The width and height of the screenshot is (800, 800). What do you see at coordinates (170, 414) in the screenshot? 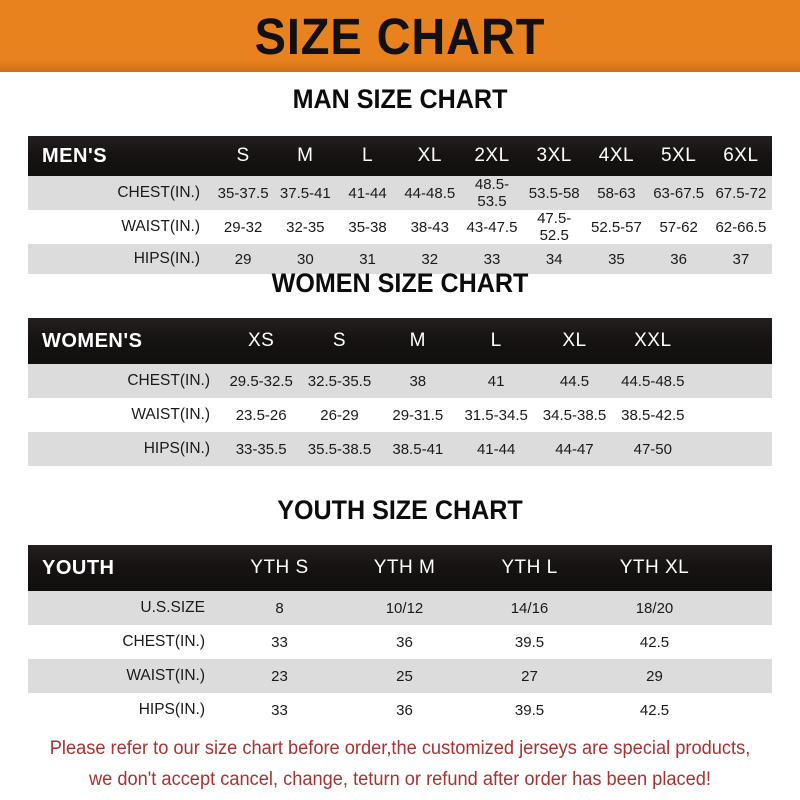
I see `women-row-1-label: WAIST(IN.)` at bounding box center [170, 414].